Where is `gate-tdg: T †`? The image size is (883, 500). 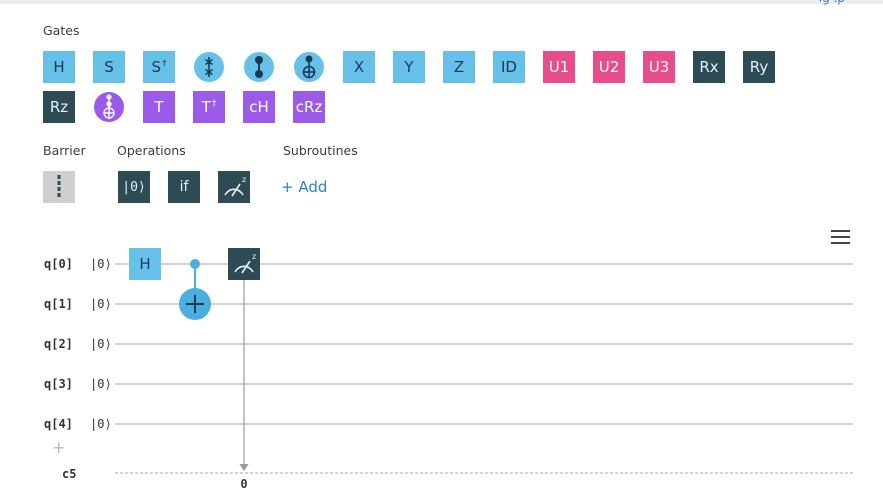 gate-tdg: T † is located at coordinates (209, 107).